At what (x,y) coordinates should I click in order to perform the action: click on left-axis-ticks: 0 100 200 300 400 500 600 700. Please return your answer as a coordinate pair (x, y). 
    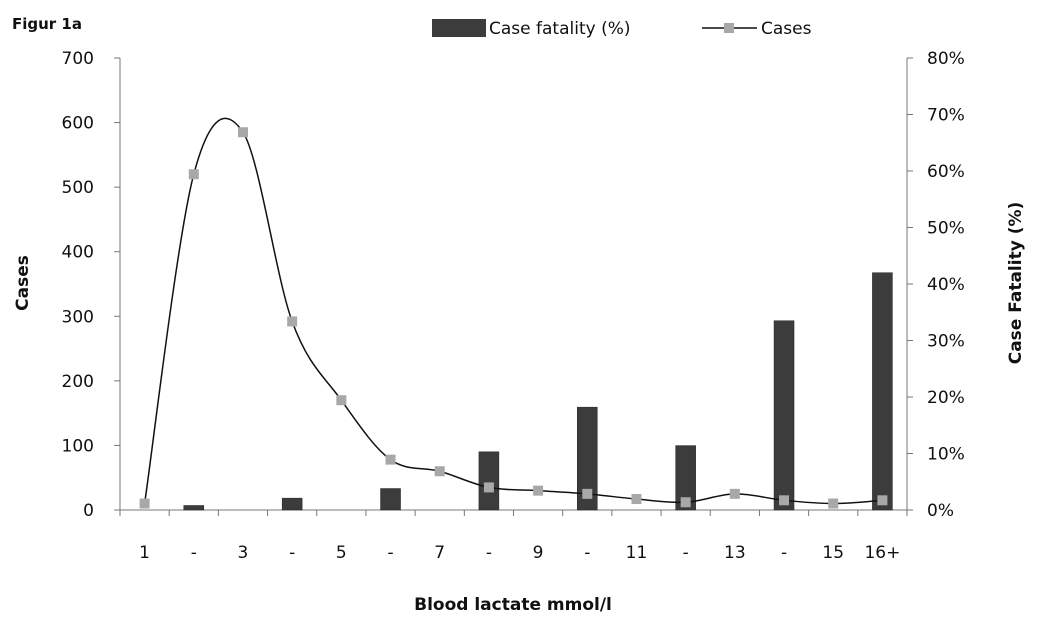
    Looking at the image, I should click on (91, 285).